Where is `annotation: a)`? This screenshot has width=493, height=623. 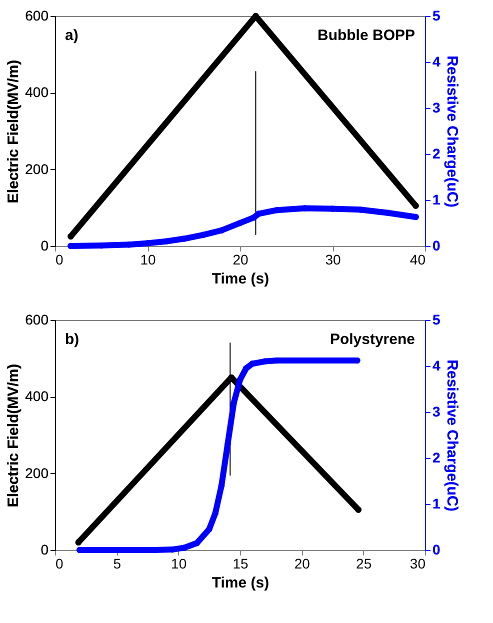 annotation: a) is located at coordinates (71, 35).